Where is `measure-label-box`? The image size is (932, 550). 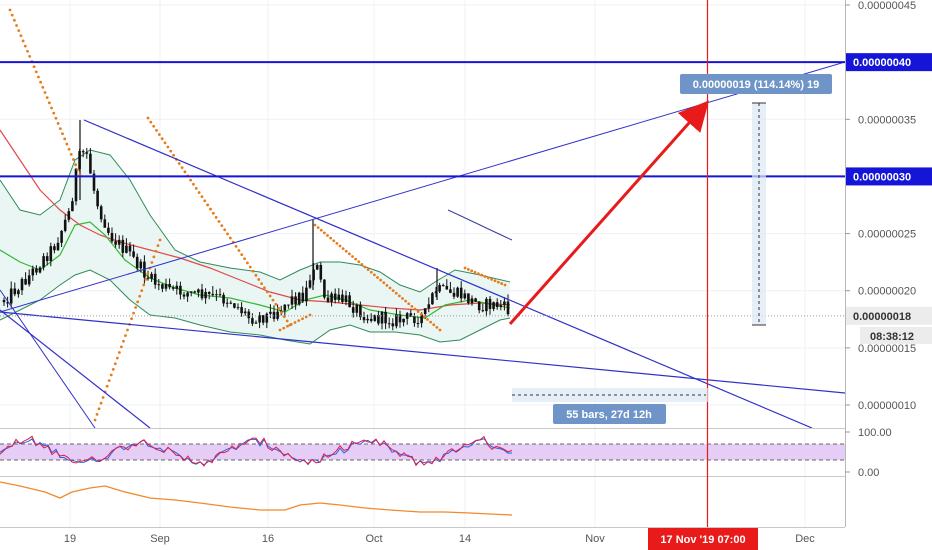
measure-label-box is located at coordinates (756, 84).